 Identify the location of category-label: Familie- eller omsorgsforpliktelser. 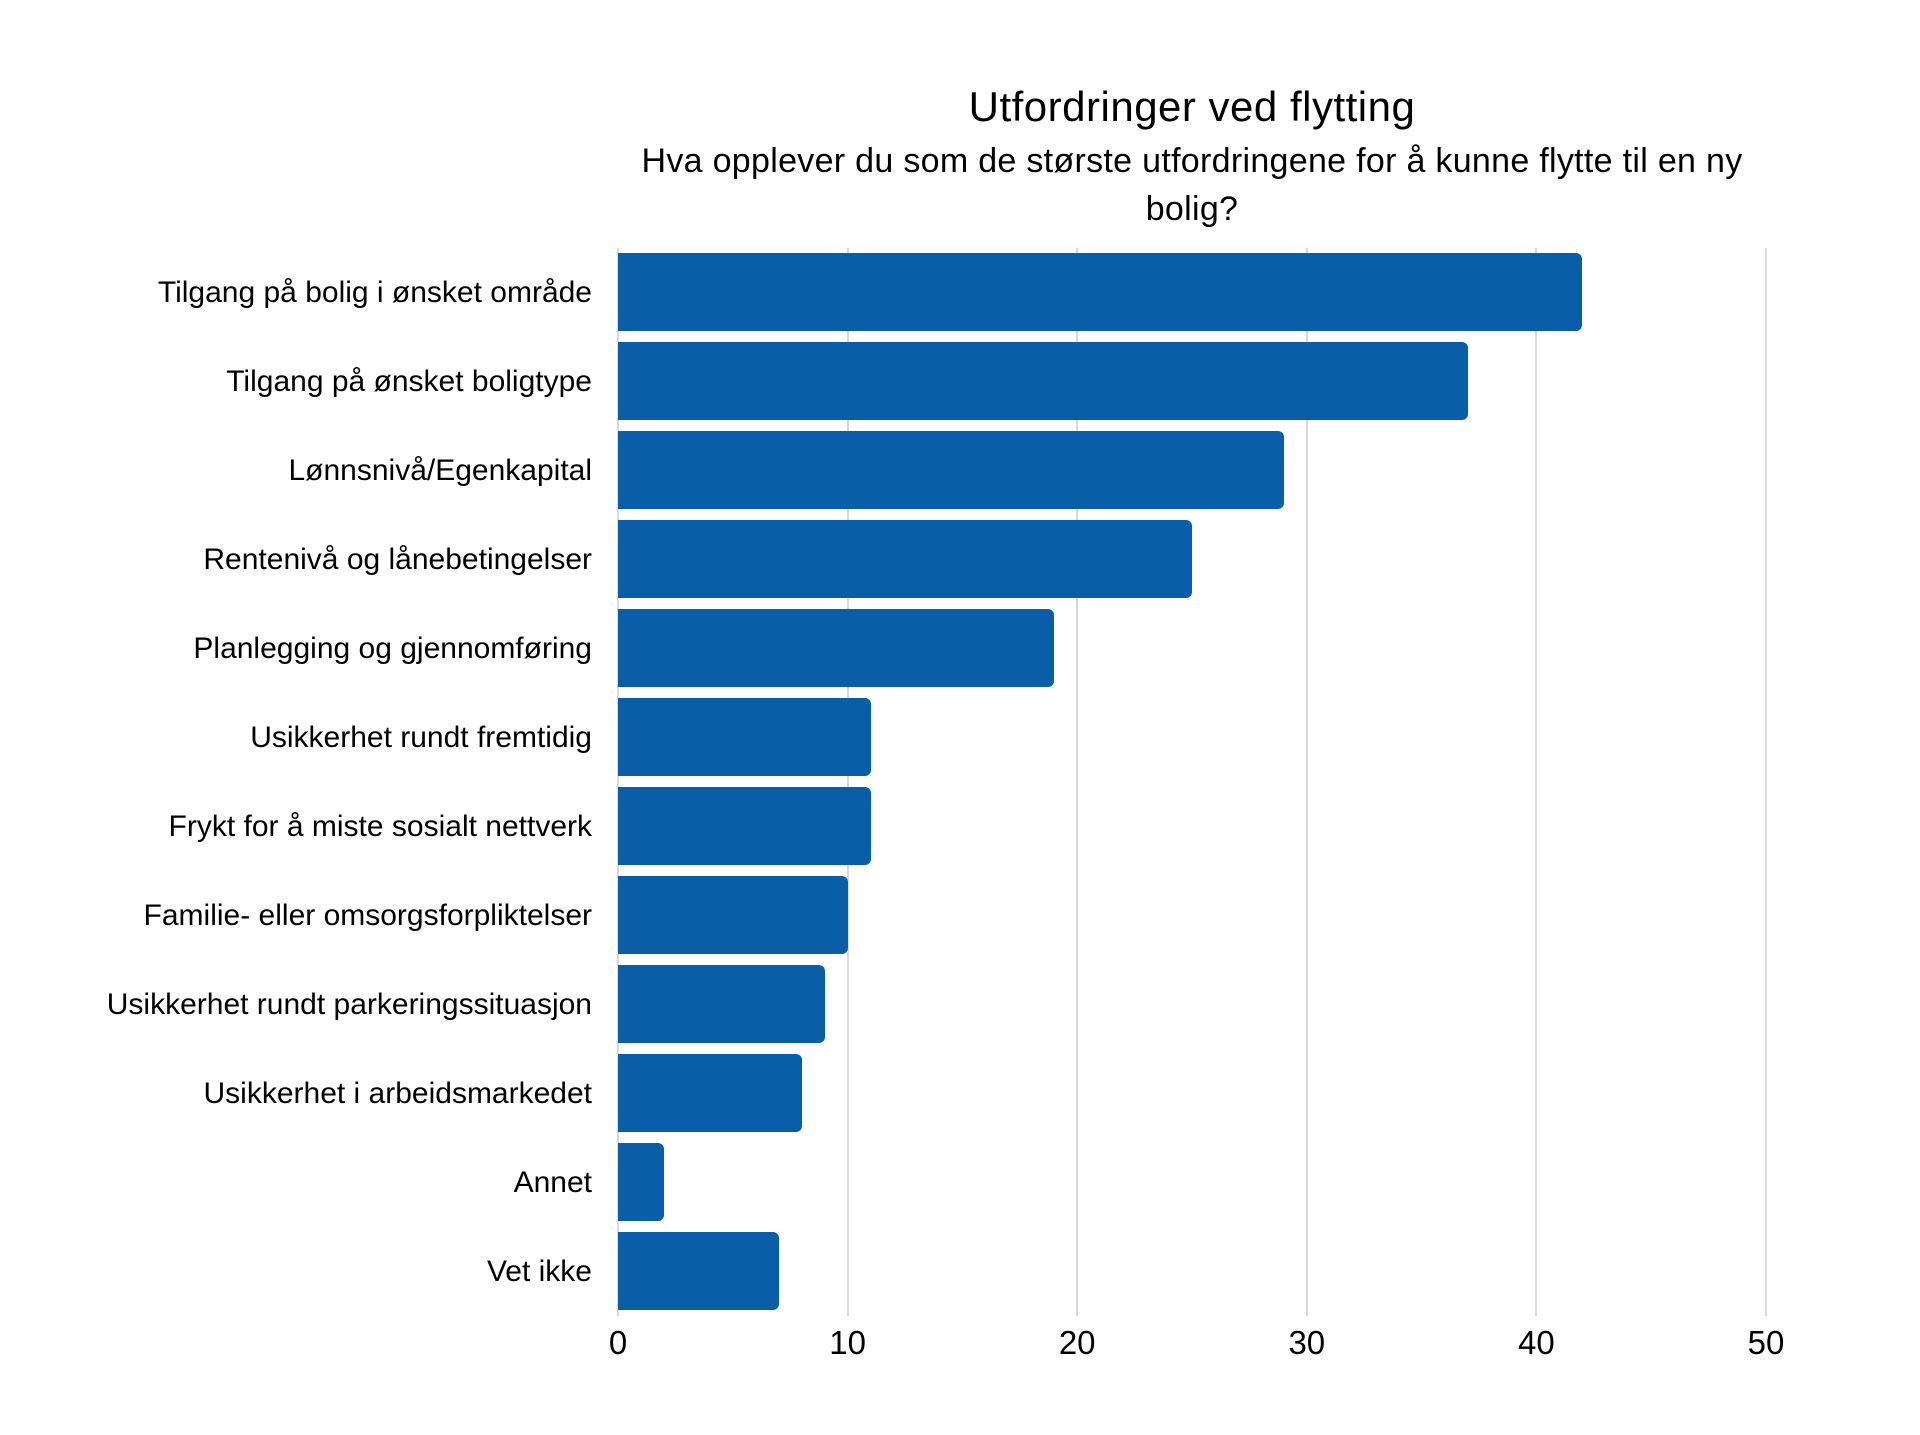
(367, 915).